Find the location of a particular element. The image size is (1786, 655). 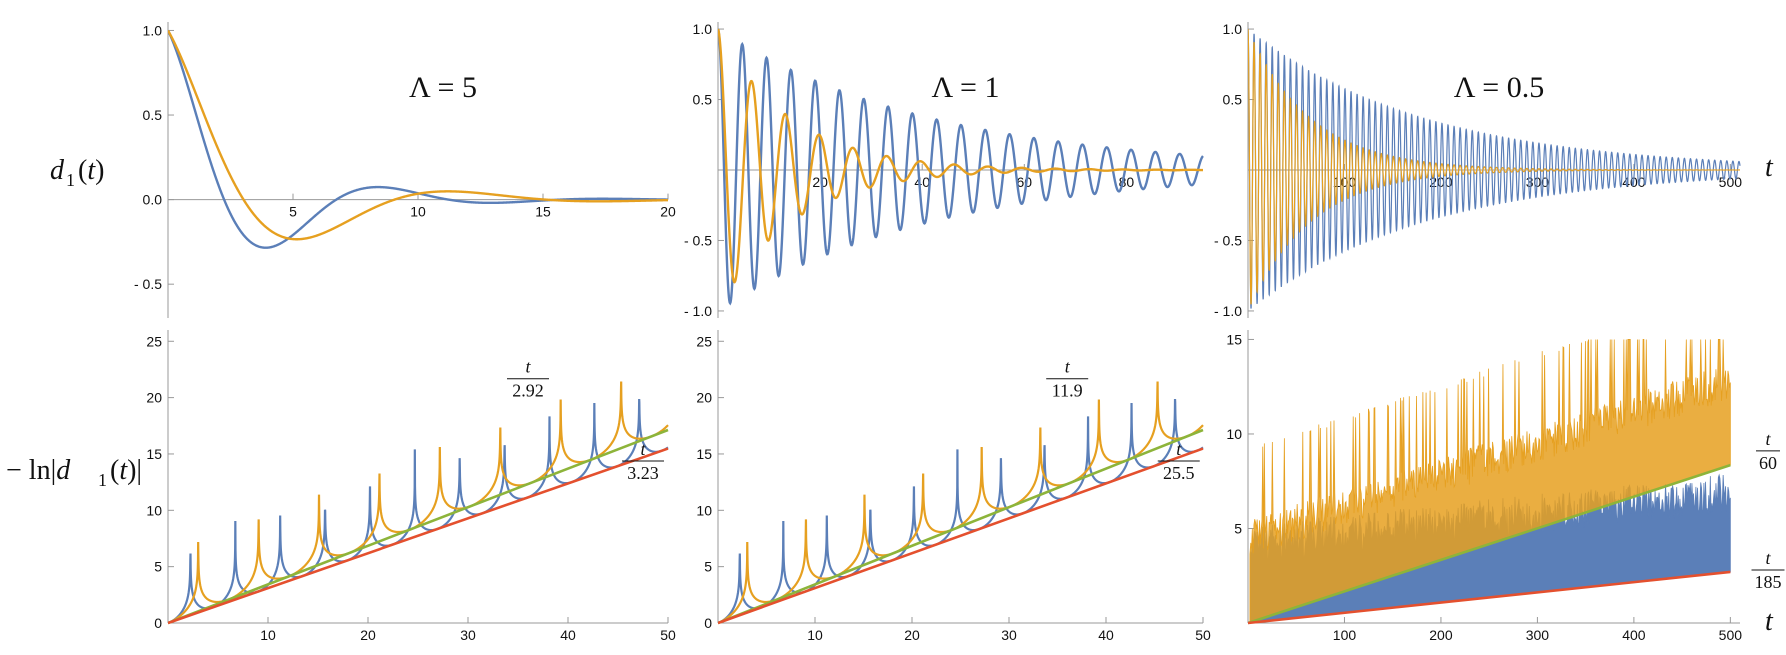

svg-text: d is located at coordinates (57, 170).